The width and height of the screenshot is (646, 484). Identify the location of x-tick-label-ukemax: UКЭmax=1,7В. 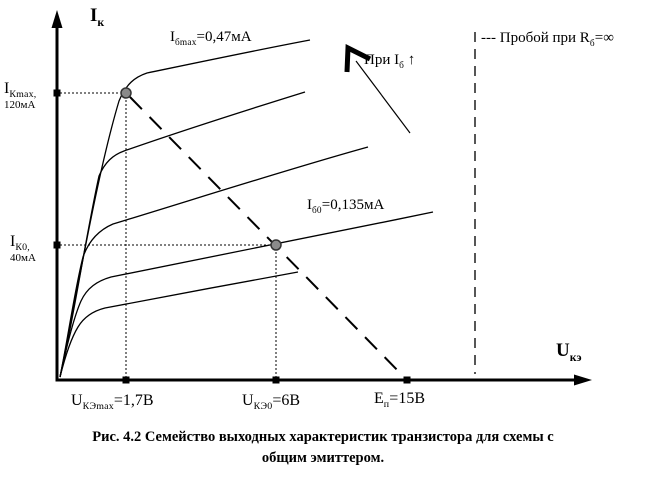
(112, 402).